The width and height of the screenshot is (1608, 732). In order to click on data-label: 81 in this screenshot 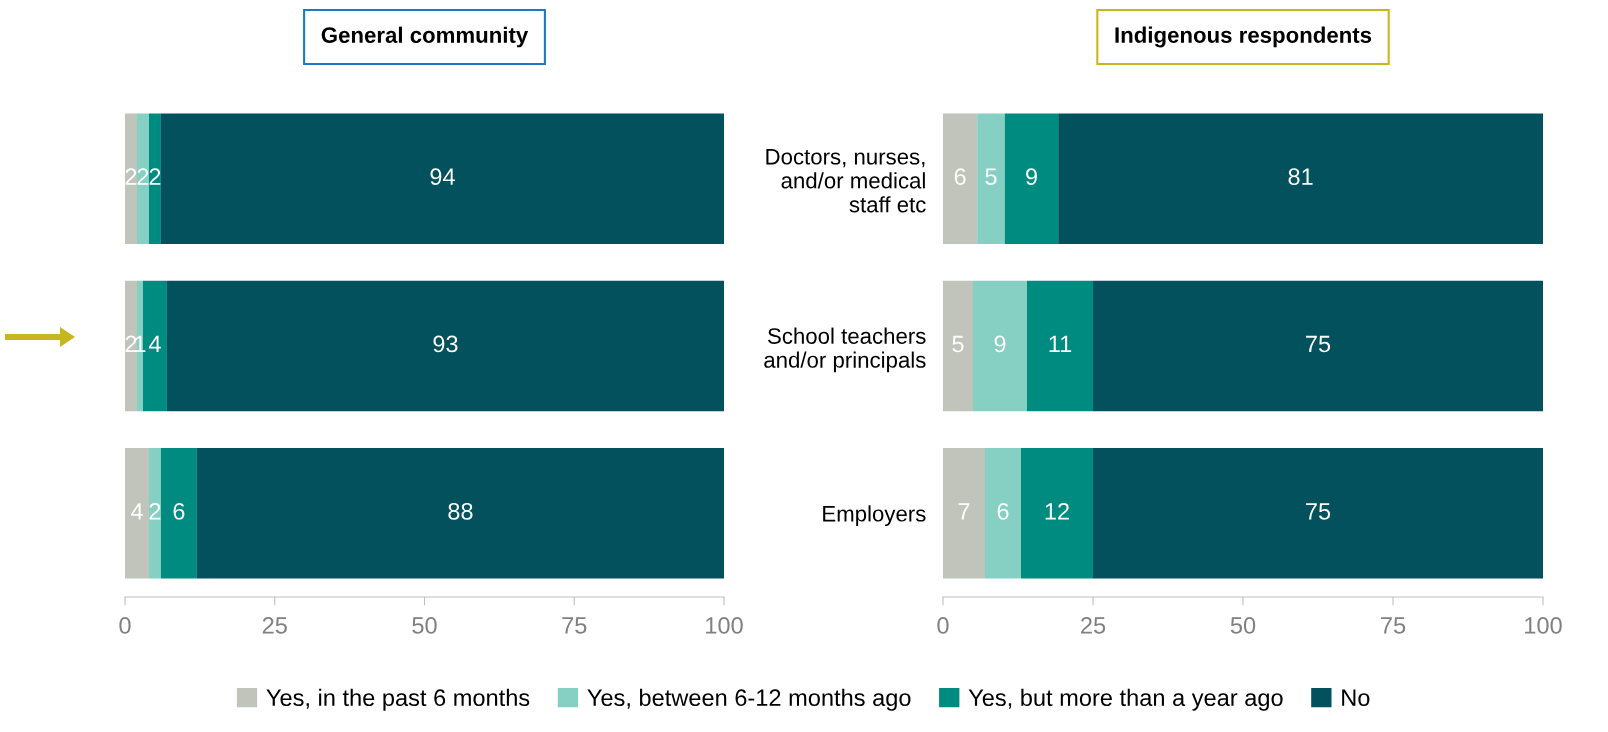, I will do `click(1300, 176)`.